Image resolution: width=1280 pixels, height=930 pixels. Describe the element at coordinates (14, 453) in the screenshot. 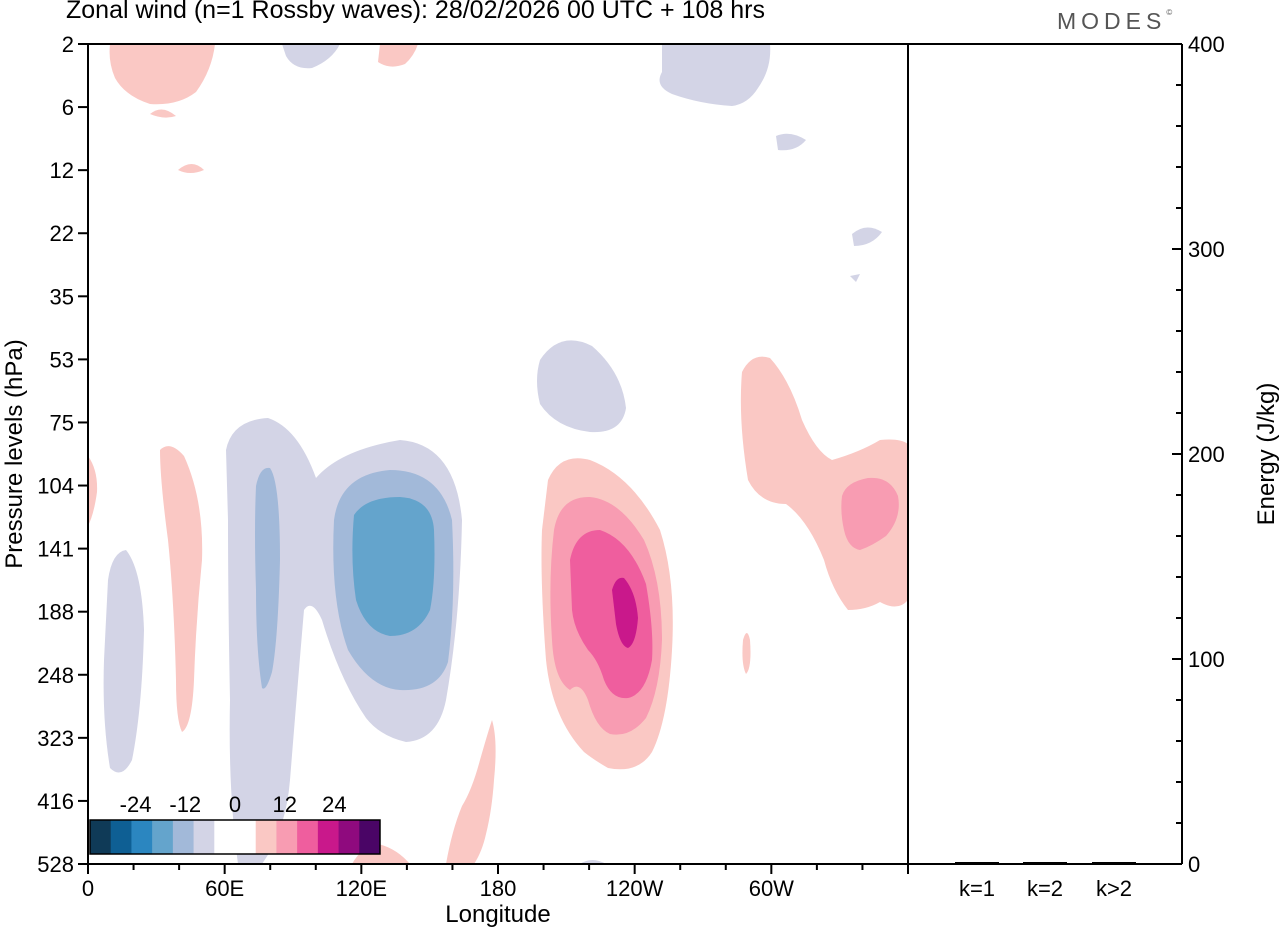

I see `y-axis-title: Pressure levels (hPa)` at that location.